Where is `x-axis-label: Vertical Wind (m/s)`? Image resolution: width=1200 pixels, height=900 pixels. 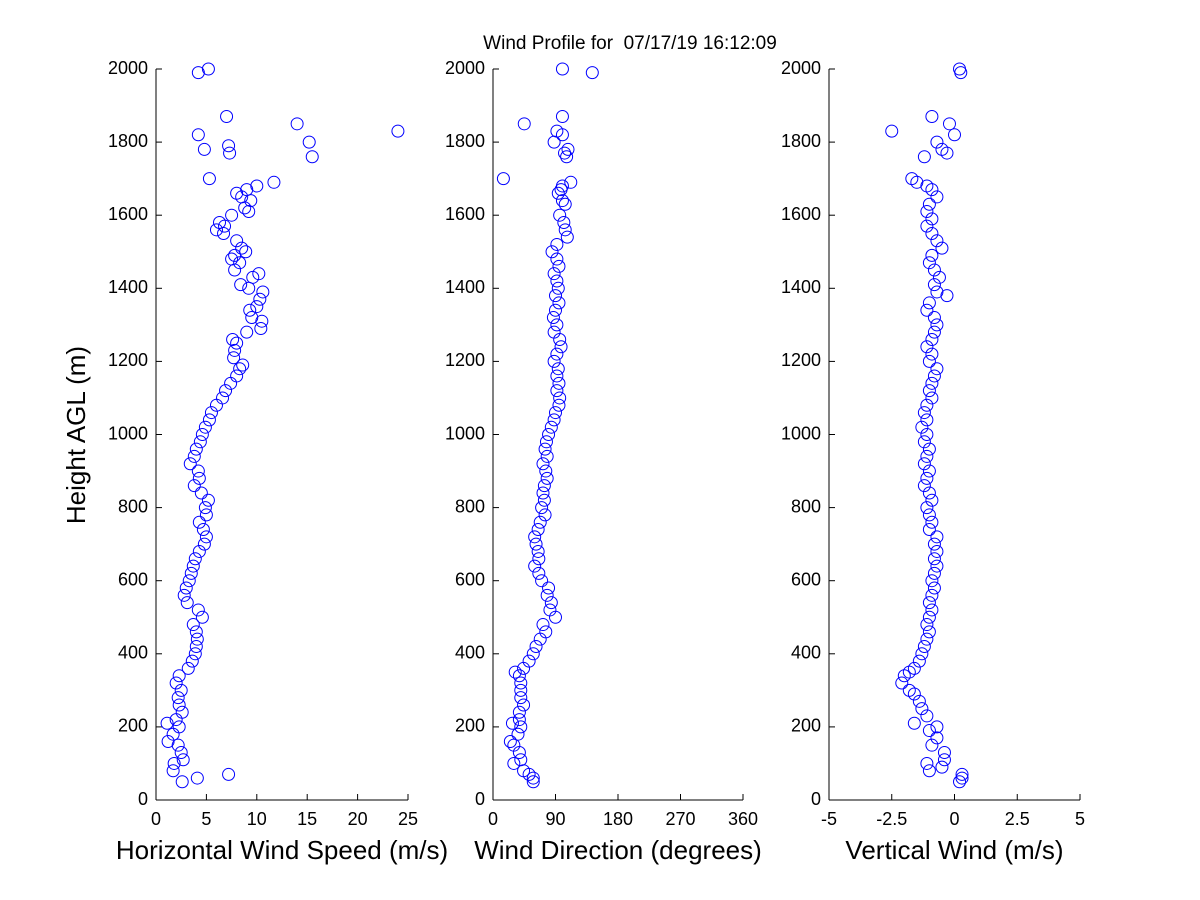 x-axis-label: Vertical Wind (m/s) is located at coordinates (954, 850).